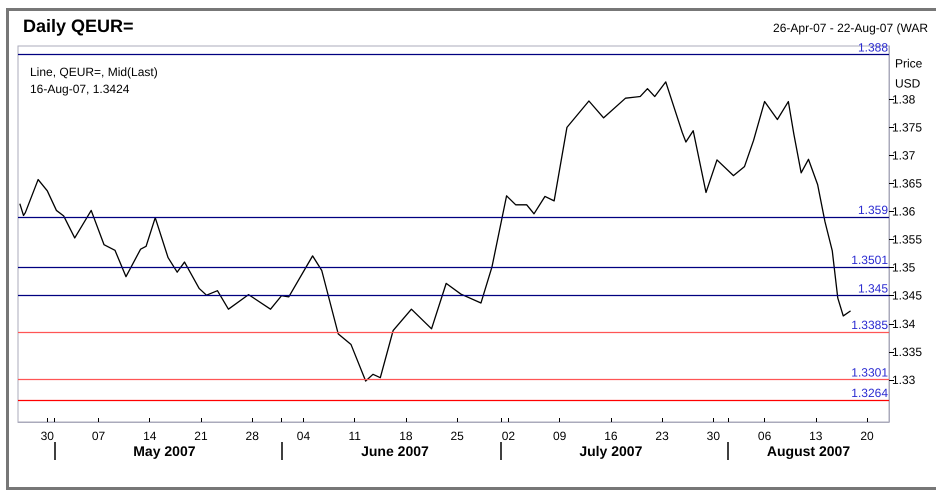 Image resolution: width=941 pixels, height=494 pixels. Describe the element at coordinates (907, 295) in the screenshot. I see `y-tick-label: 1.345` at that location.